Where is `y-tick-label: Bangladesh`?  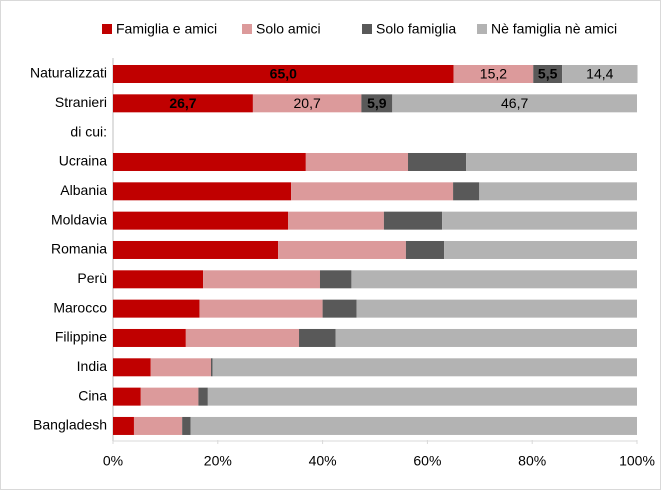
y-tick-label: Bangladesh is located at coordinates (70, 425).